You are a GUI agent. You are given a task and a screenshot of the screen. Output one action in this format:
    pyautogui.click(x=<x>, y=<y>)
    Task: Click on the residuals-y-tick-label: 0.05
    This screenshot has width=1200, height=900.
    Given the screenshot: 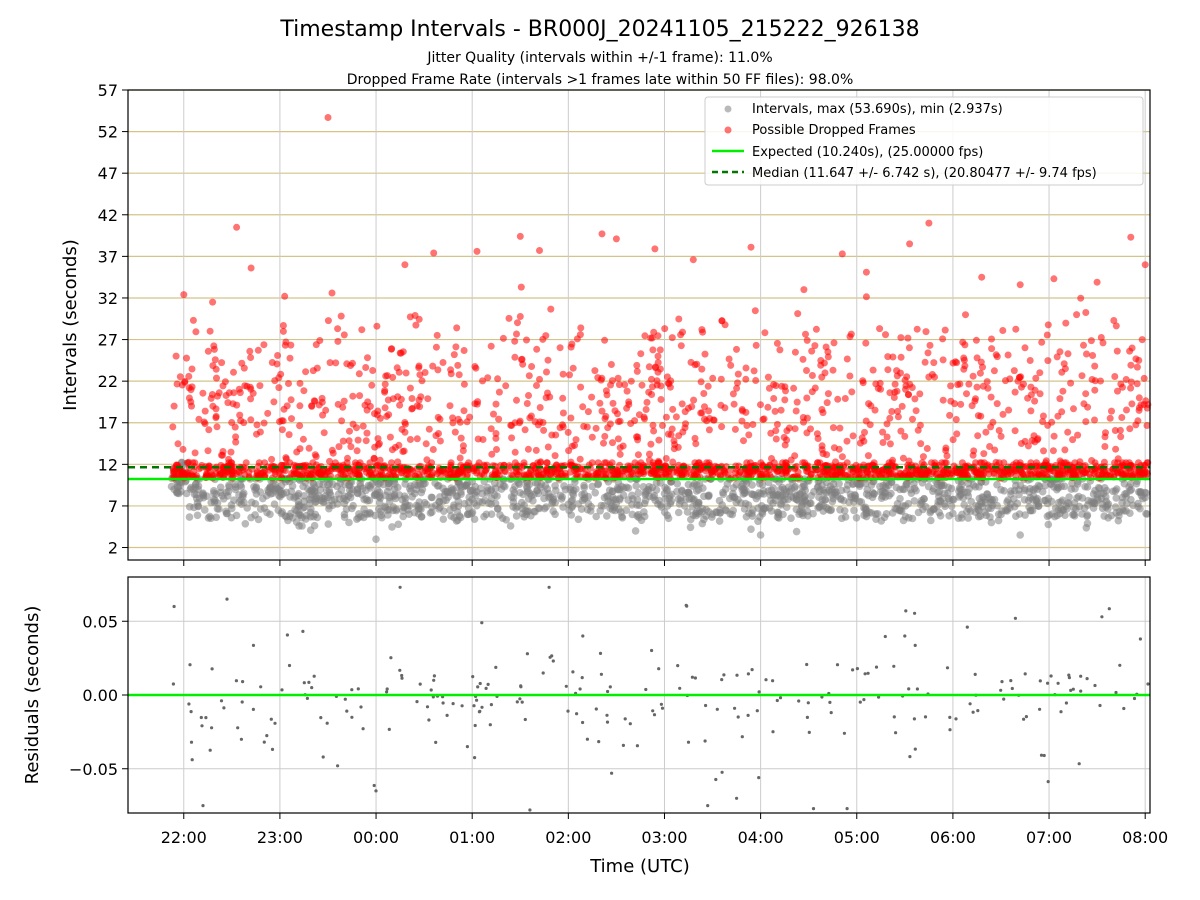 What is the action you would take?
    pyautogui.click(x=100, y=621)
    